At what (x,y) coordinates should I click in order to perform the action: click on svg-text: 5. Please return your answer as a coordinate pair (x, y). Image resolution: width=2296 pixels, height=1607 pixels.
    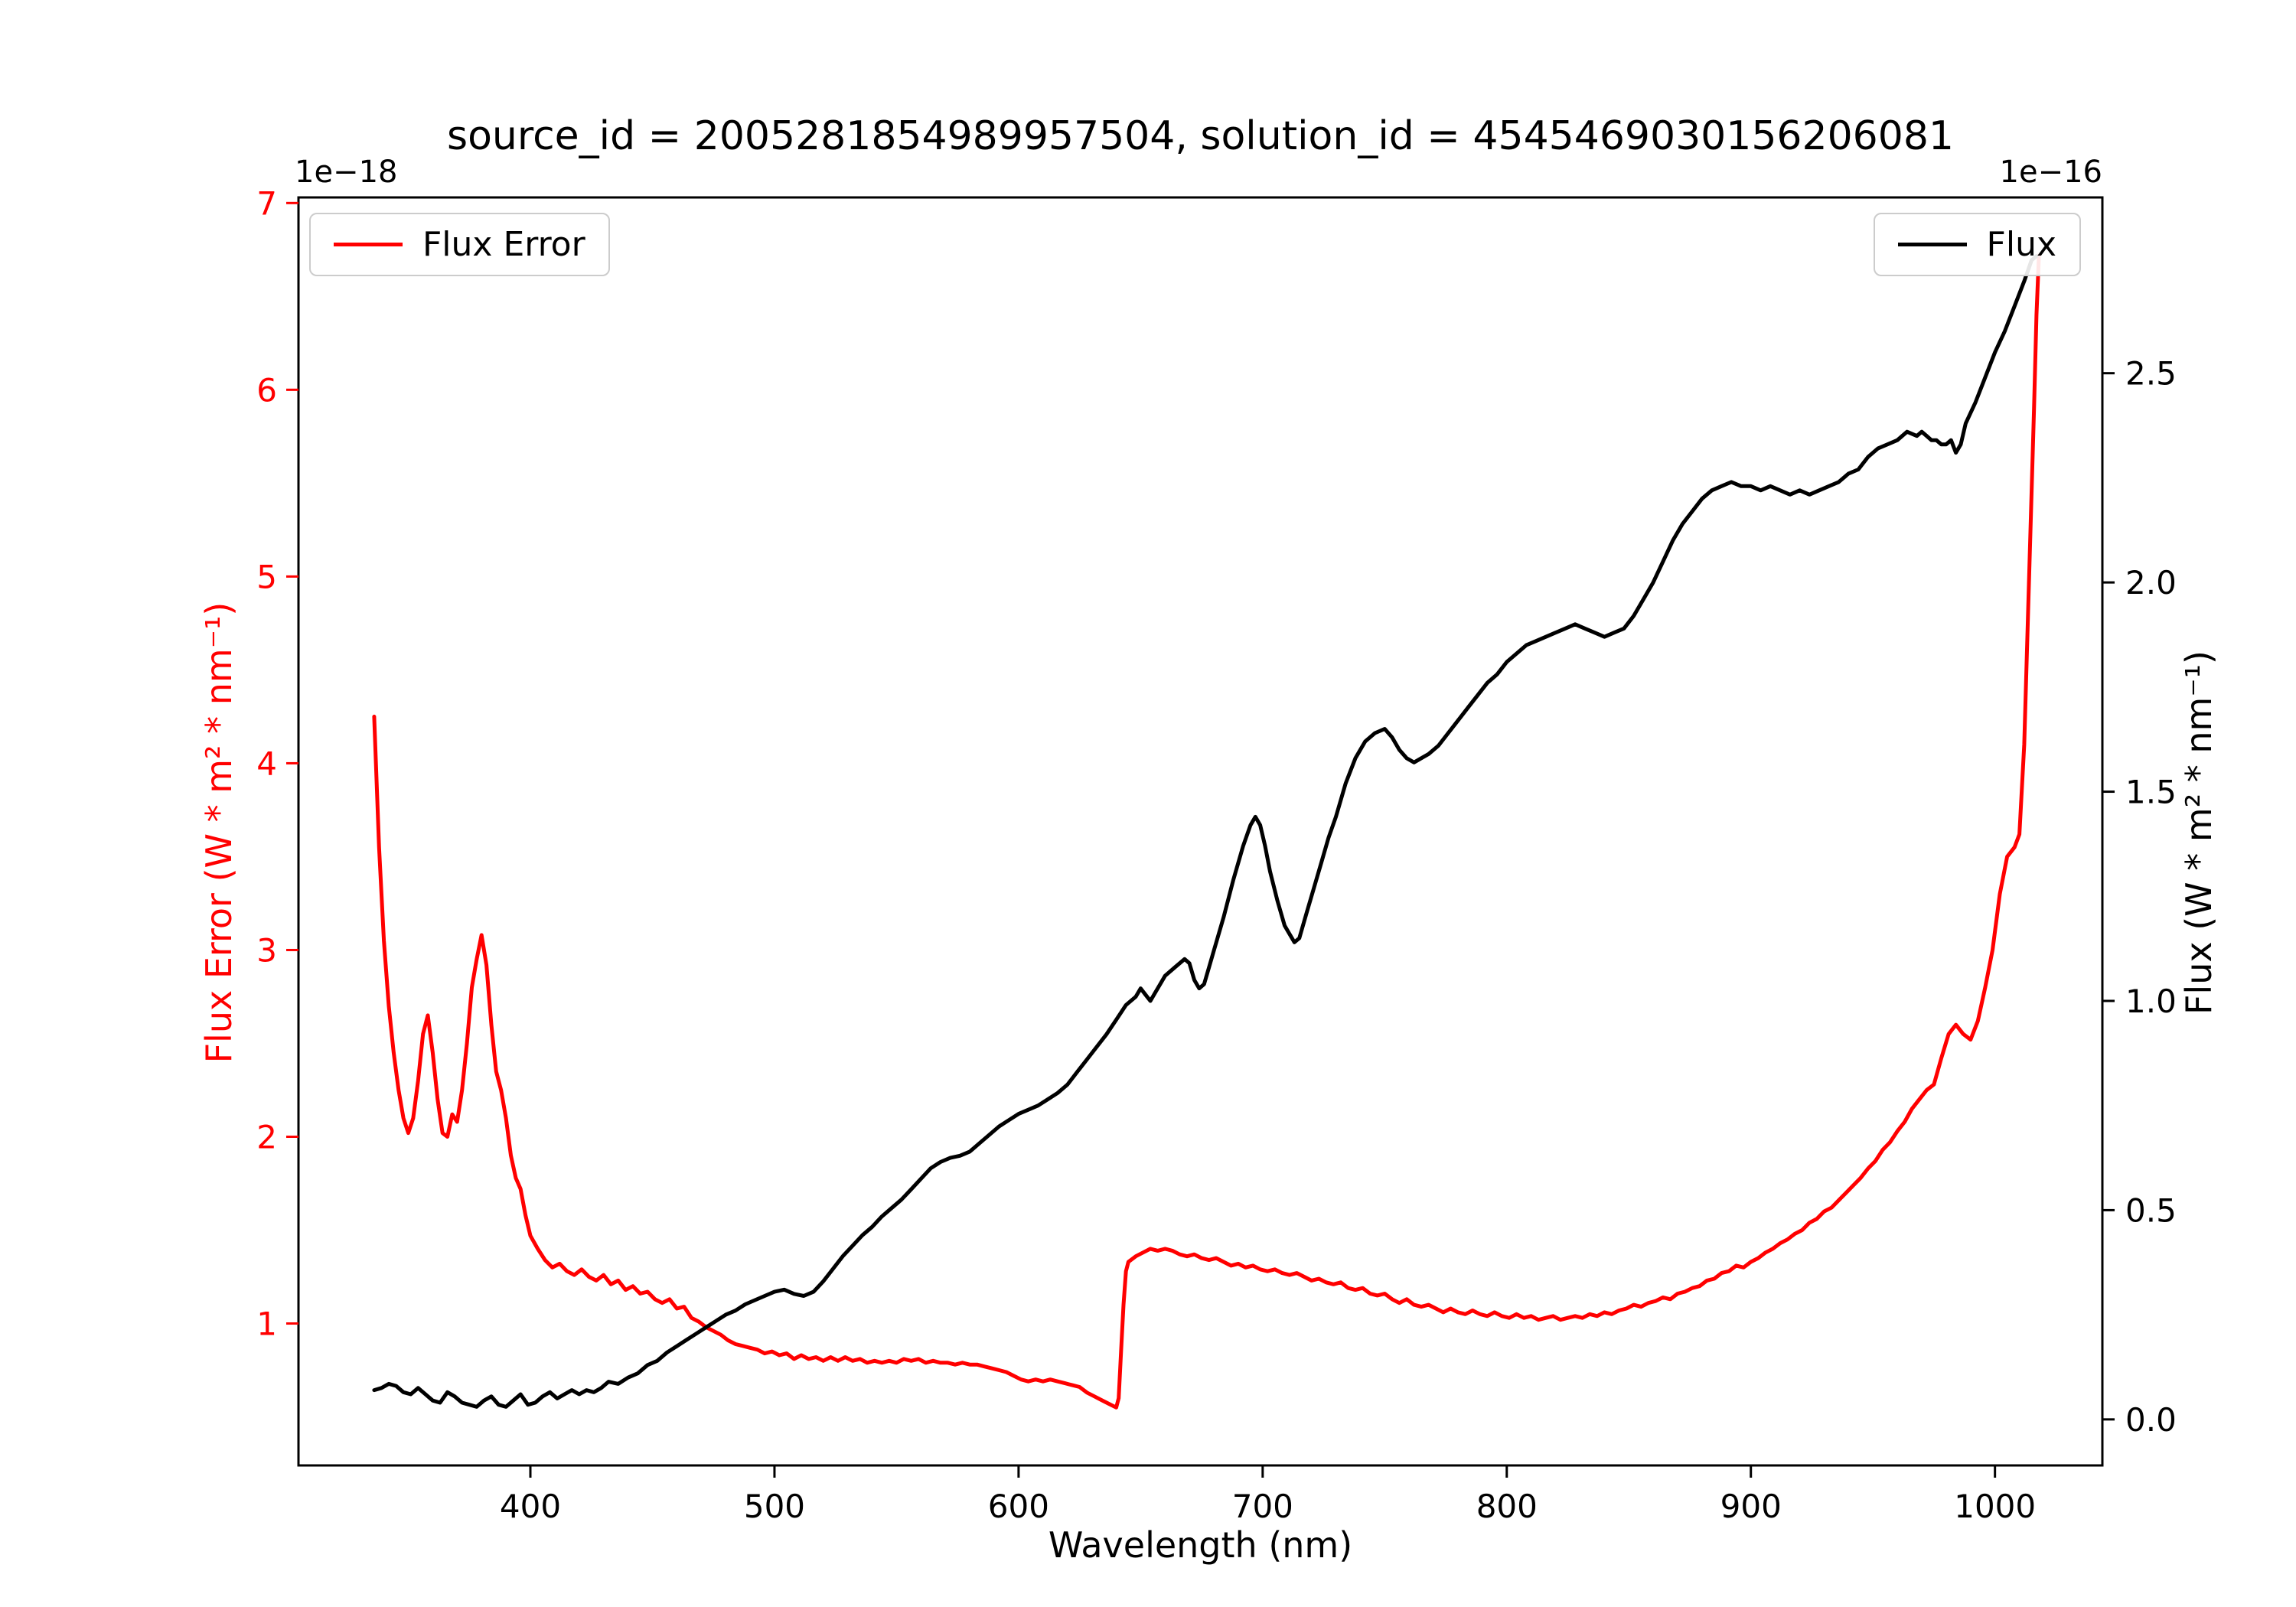
    Looking at the image, I should click on (266, 576).